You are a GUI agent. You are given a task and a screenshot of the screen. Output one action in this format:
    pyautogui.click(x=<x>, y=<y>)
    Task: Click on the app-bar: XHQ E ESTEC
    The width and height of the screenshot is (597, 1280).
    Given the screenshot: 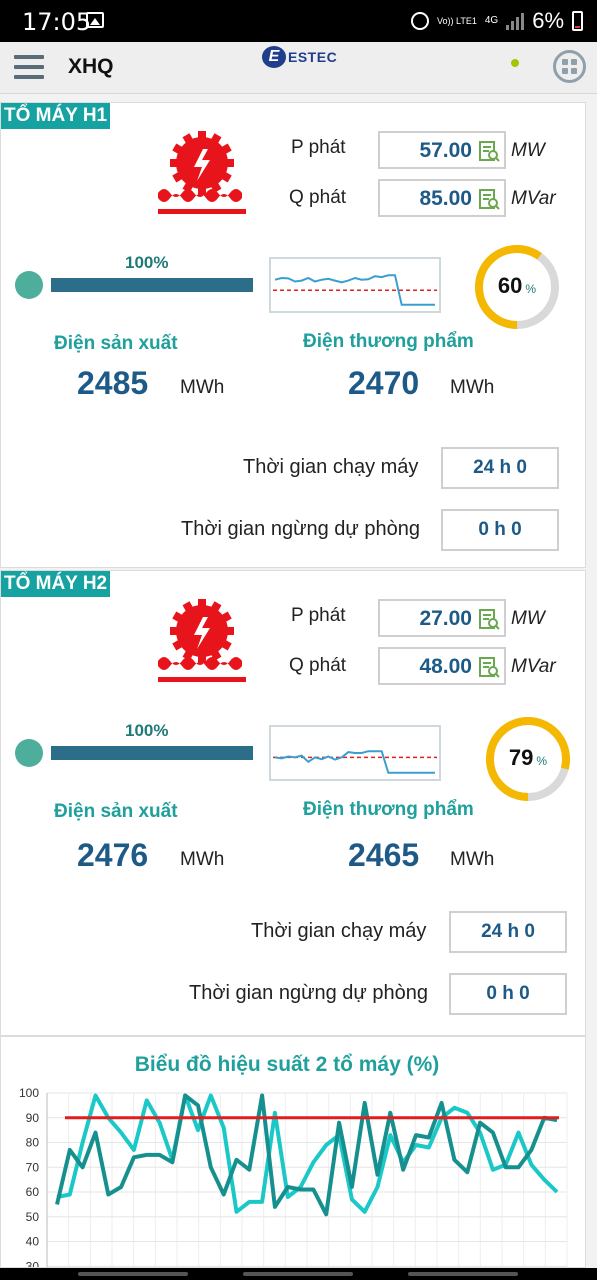 What is the action you would take?
    pyautogui.click(x=298, y=68)
    